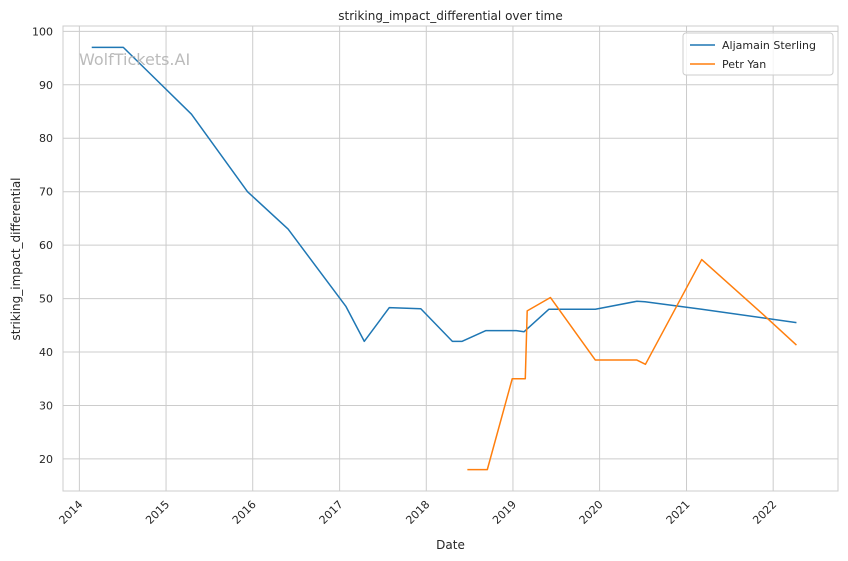 The height and width of the screenshot is (561, 848). Describe the element at coordinates (331, 512) in the screenshot. I see `x-tick-label: 2017` at that location.